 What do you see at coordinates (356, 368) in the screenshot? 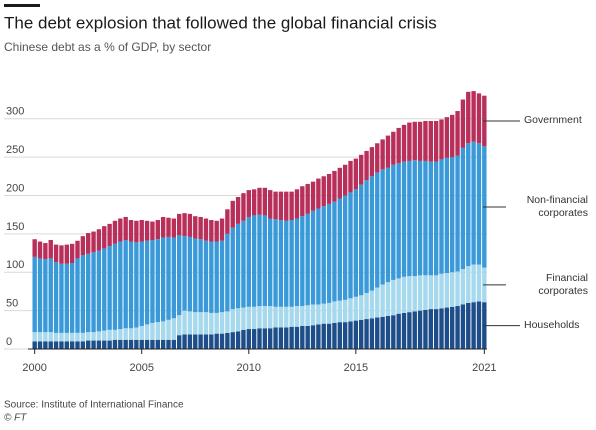
I see `x-tick-label: 2015` at bounding box center [356, 368].